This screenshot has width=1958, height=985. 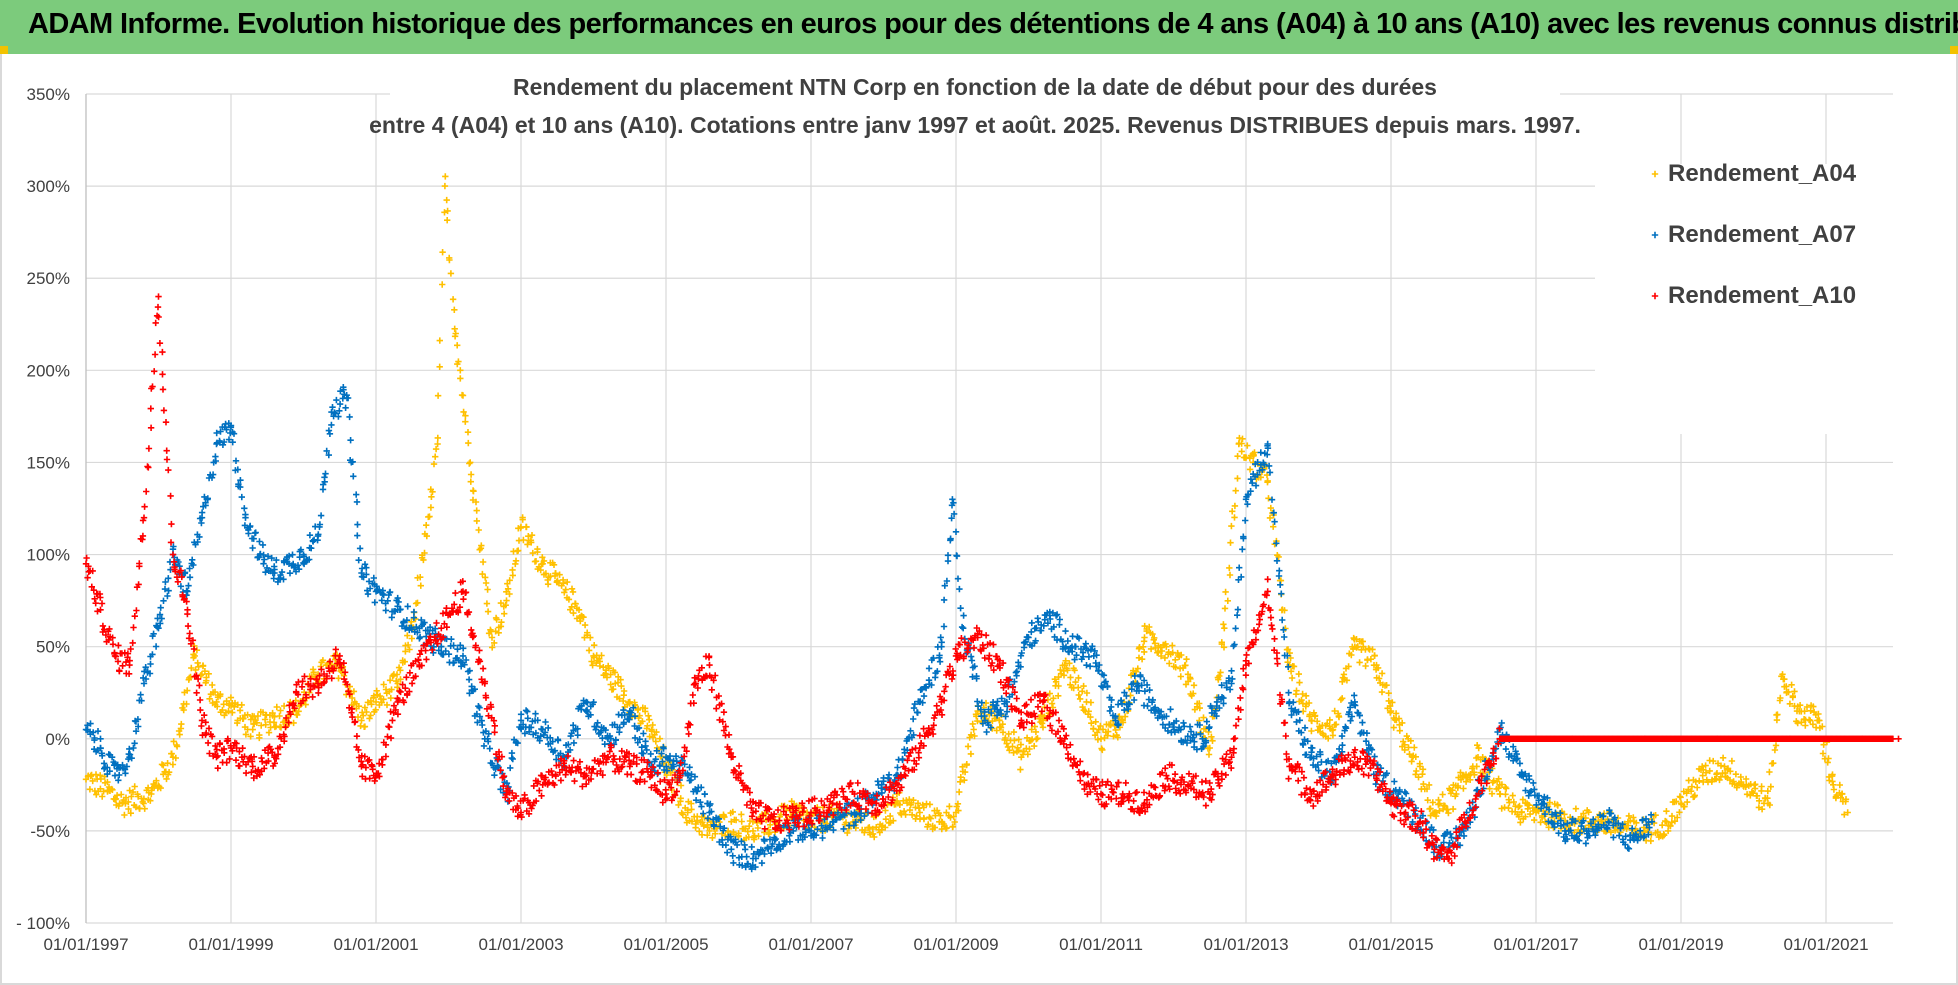 What do you see at coordinates (1535, 944) in the screenshot?
I see `x-tick-label: 01/01/2017` at bounding box center [1535, 944].